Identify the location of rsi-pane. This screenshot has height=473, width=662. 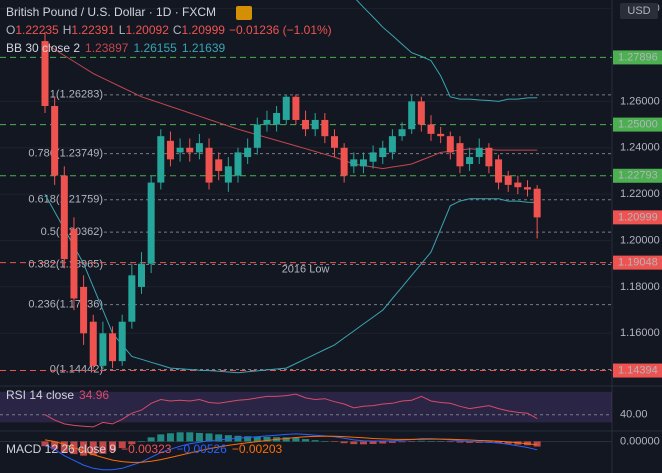
(306, 409).